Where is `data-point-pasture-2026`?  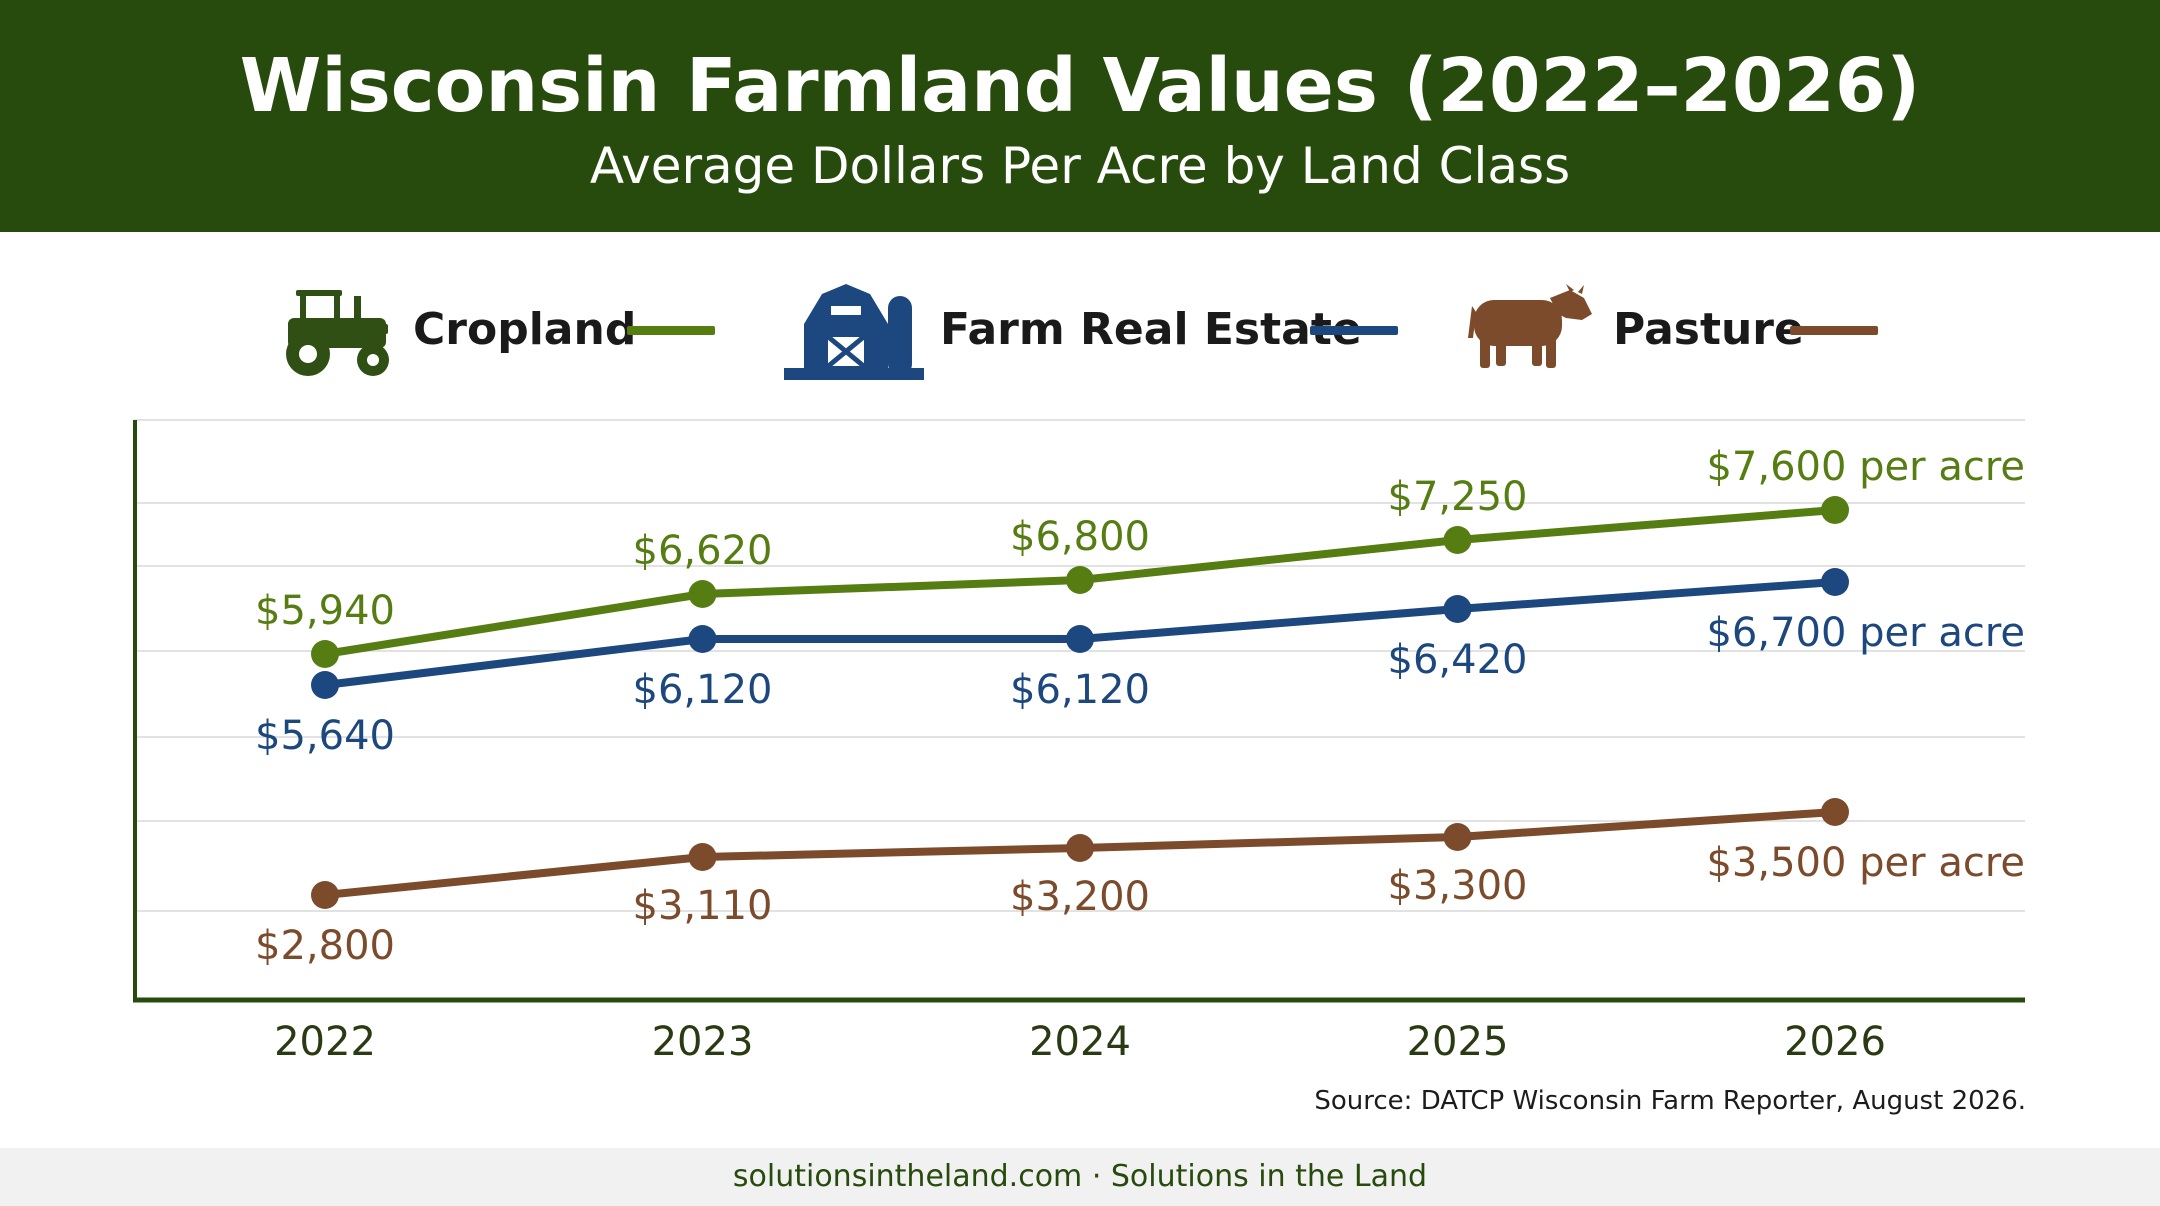 data-point-pasture-2026 is located at coordinates (1835, 812).